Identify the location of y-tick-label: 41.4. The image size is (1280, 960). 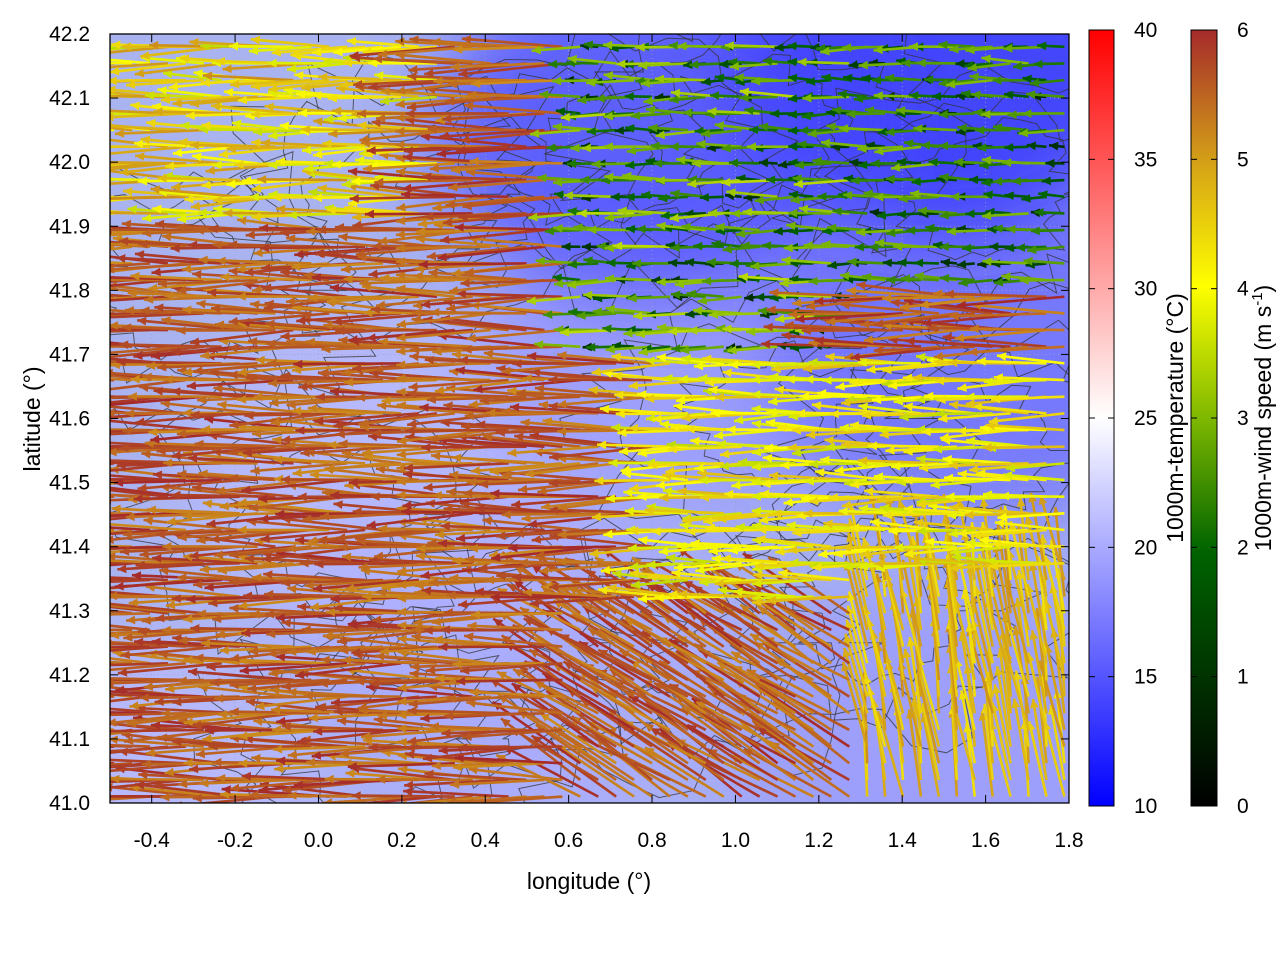
(69, 547).